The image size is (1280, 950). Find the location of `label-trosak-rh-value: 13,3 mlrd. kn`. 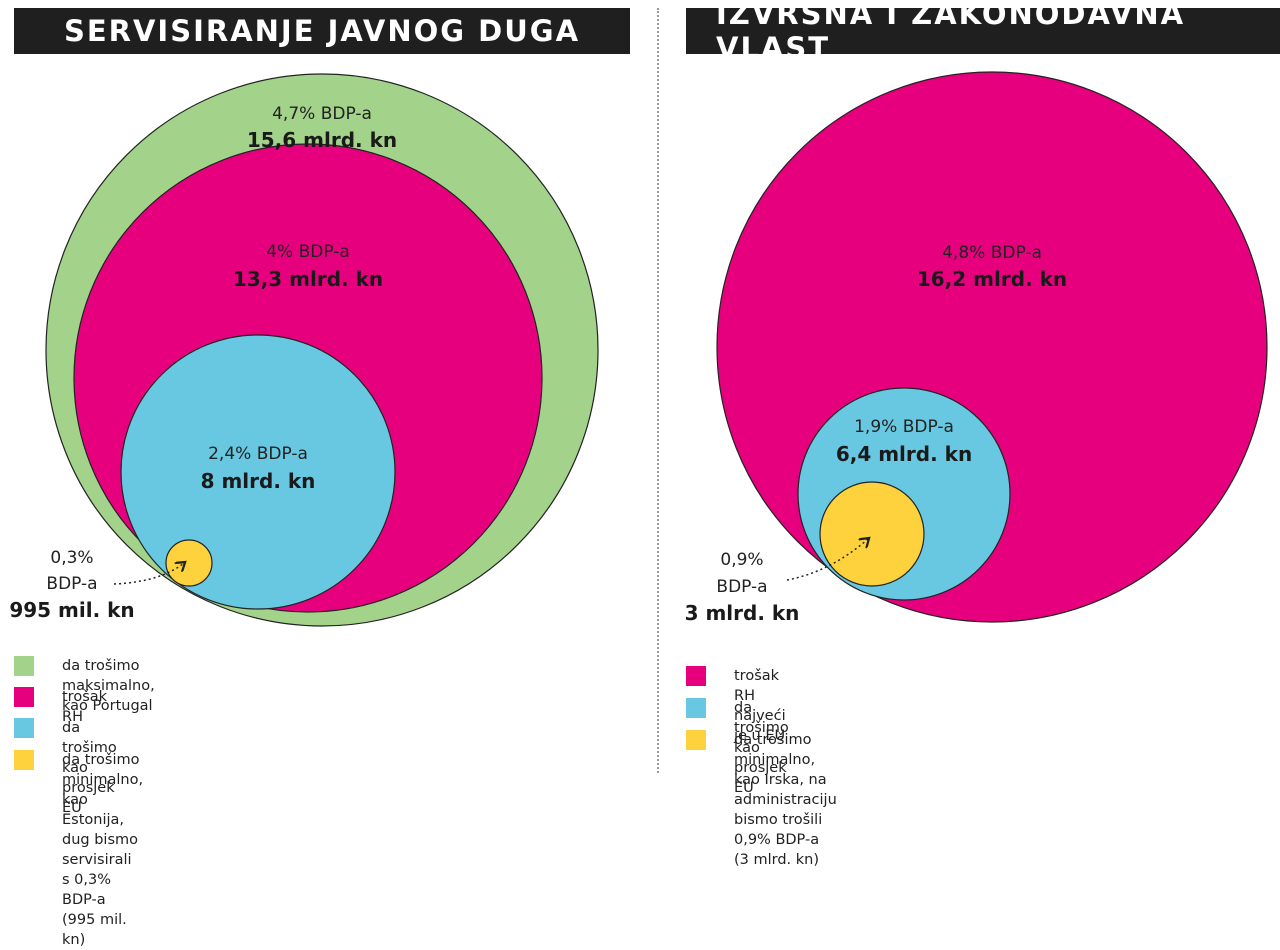

label-trosak-rh-value: 13,3 mlrd. kn is located at coordinates (308, 279).